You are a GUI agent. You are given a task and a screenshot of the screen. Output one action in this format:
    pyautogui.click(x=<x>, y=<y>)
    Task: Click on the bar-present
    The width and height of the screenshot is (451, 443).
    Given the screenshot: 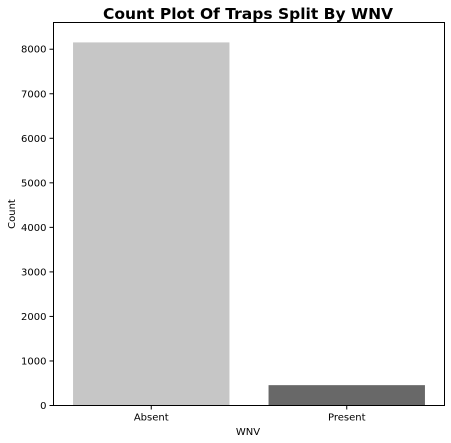 What is the action you would take?
    pyautogui.click(x=346, y=395)
    